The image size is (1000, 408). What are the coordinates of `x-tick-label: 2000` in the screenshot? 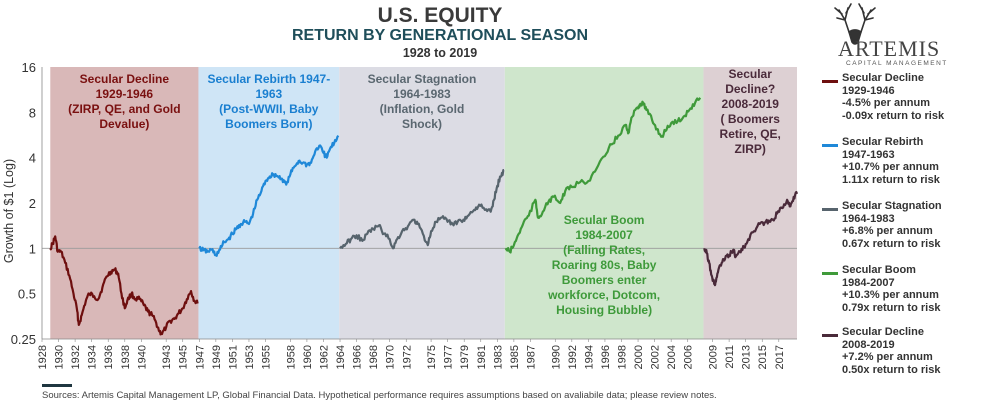 It's located at (639, 357).